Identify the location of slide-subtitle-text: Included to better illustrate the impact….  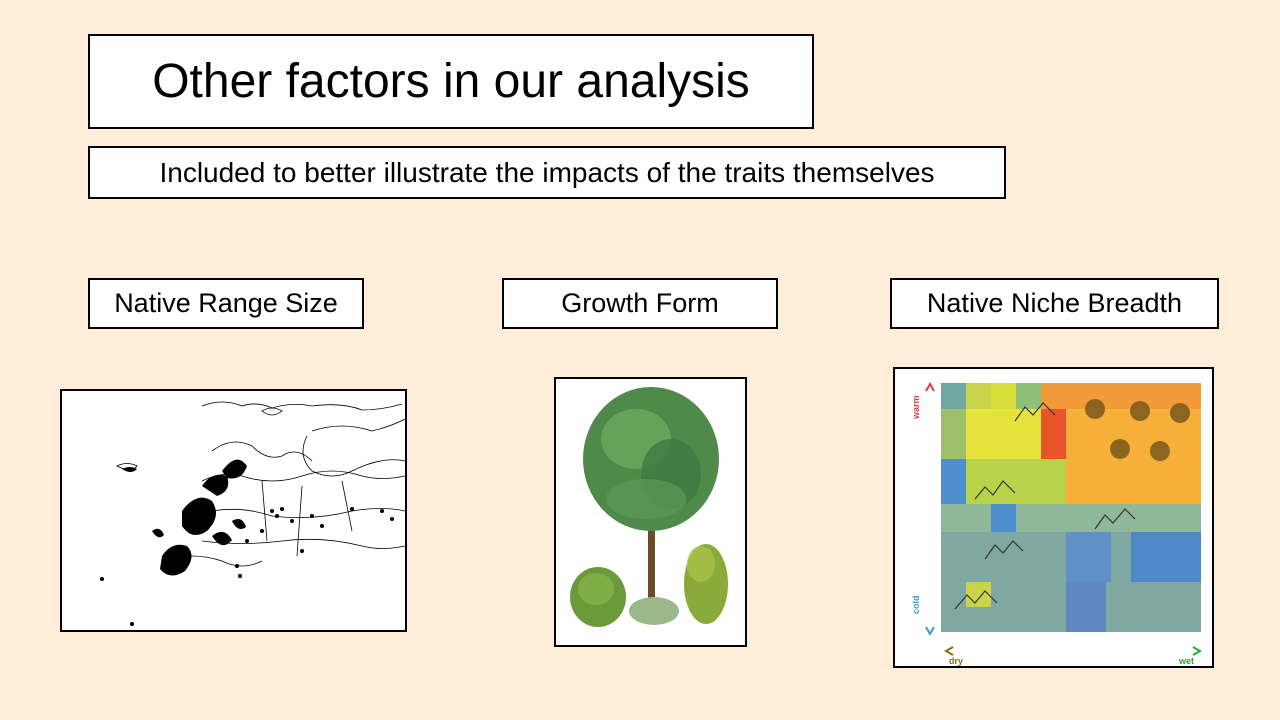
(547, 172).